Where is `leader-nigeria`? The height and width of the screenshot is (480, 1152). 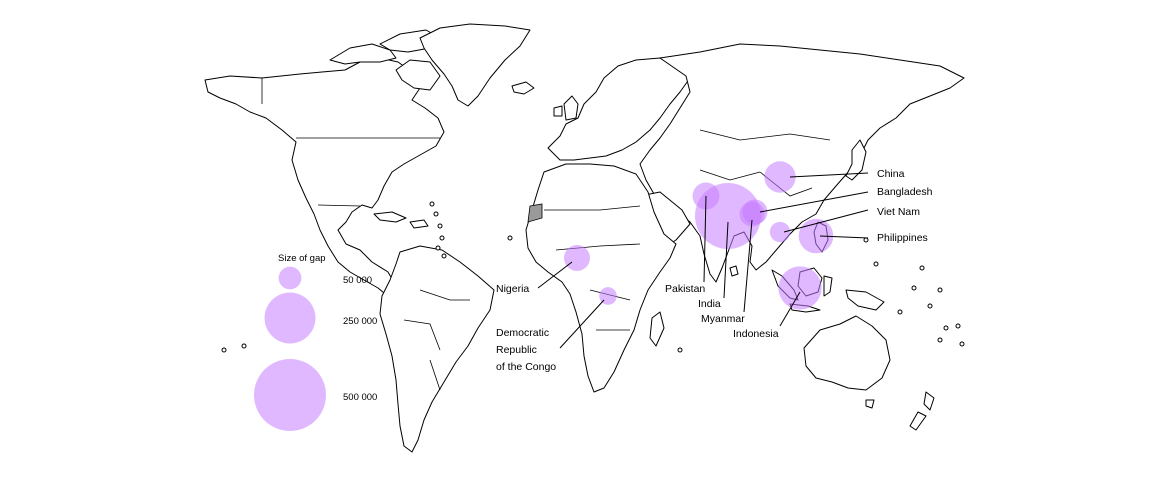
leader-nigeria is located at coordinates (555, 275).